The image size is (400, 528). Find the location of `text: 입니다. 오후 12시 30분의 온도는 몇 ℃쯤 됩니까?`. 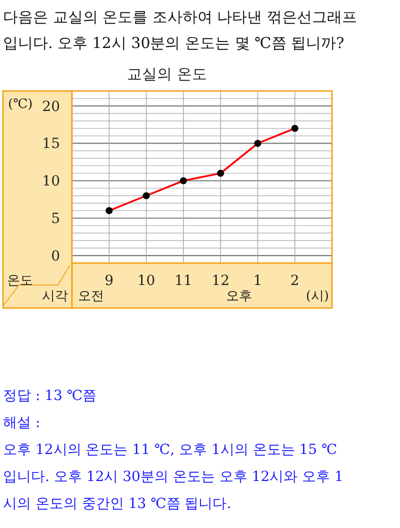

text: 입니다. 오후 12시 30분의 온도는 몇 ℃쯤 됩니까? is located at coordinates (173, 43).